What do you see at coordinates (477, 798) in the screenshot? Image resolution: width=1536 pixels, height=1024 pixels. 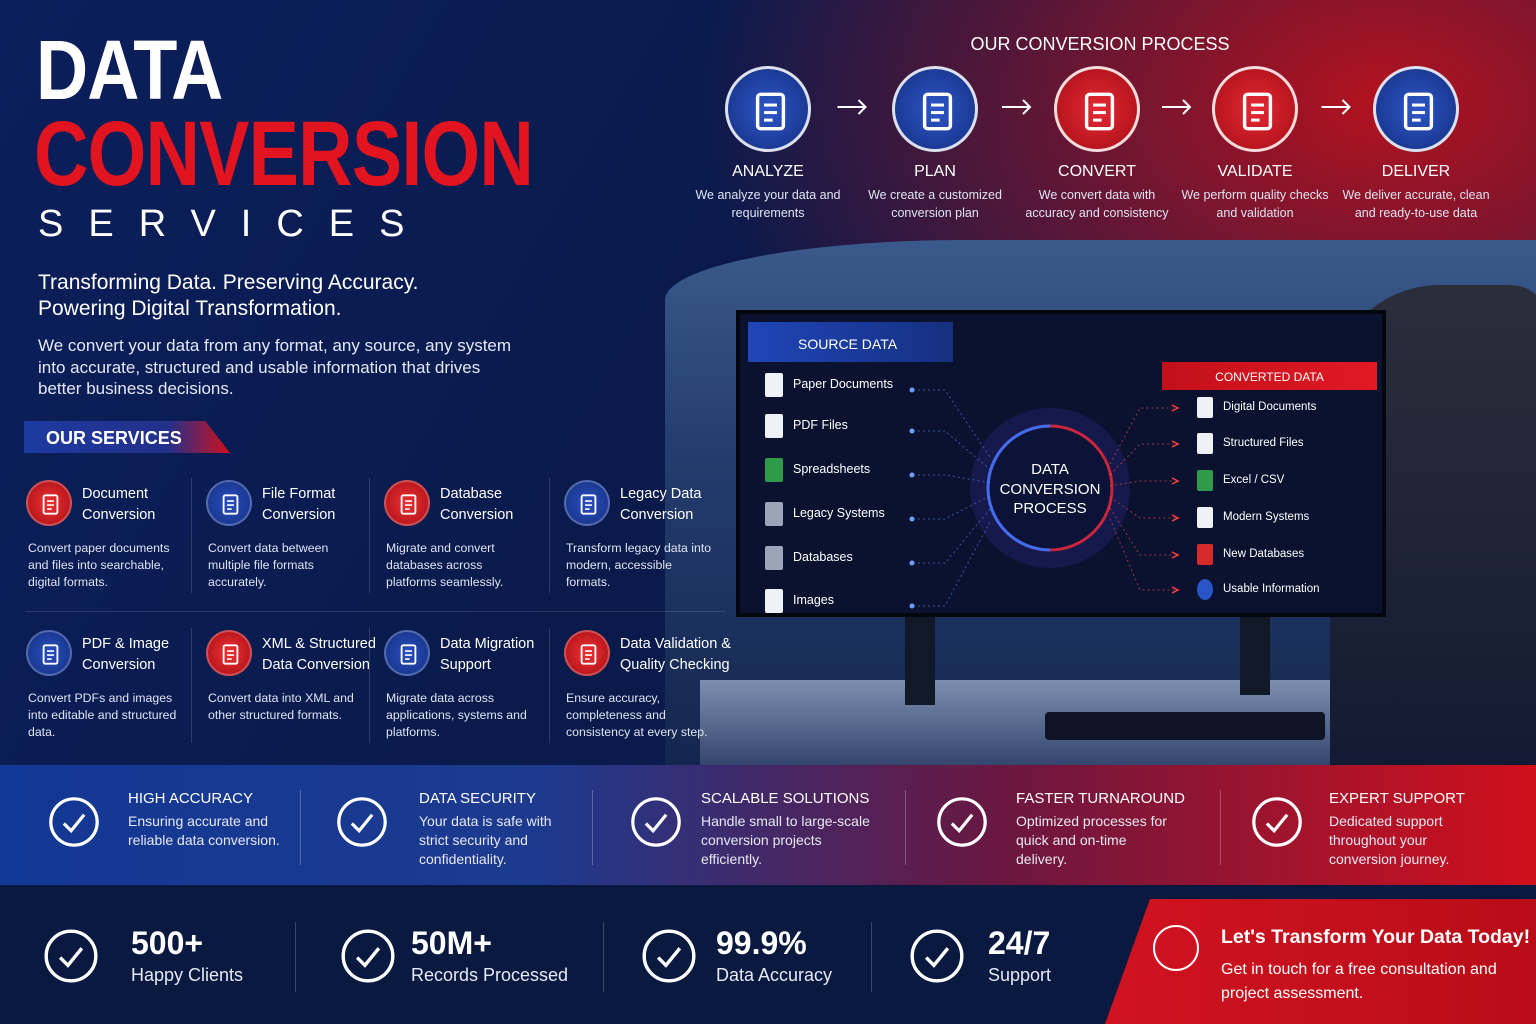 I see `feature-title: DATA SECURITY` at bounding box center [477, 798].